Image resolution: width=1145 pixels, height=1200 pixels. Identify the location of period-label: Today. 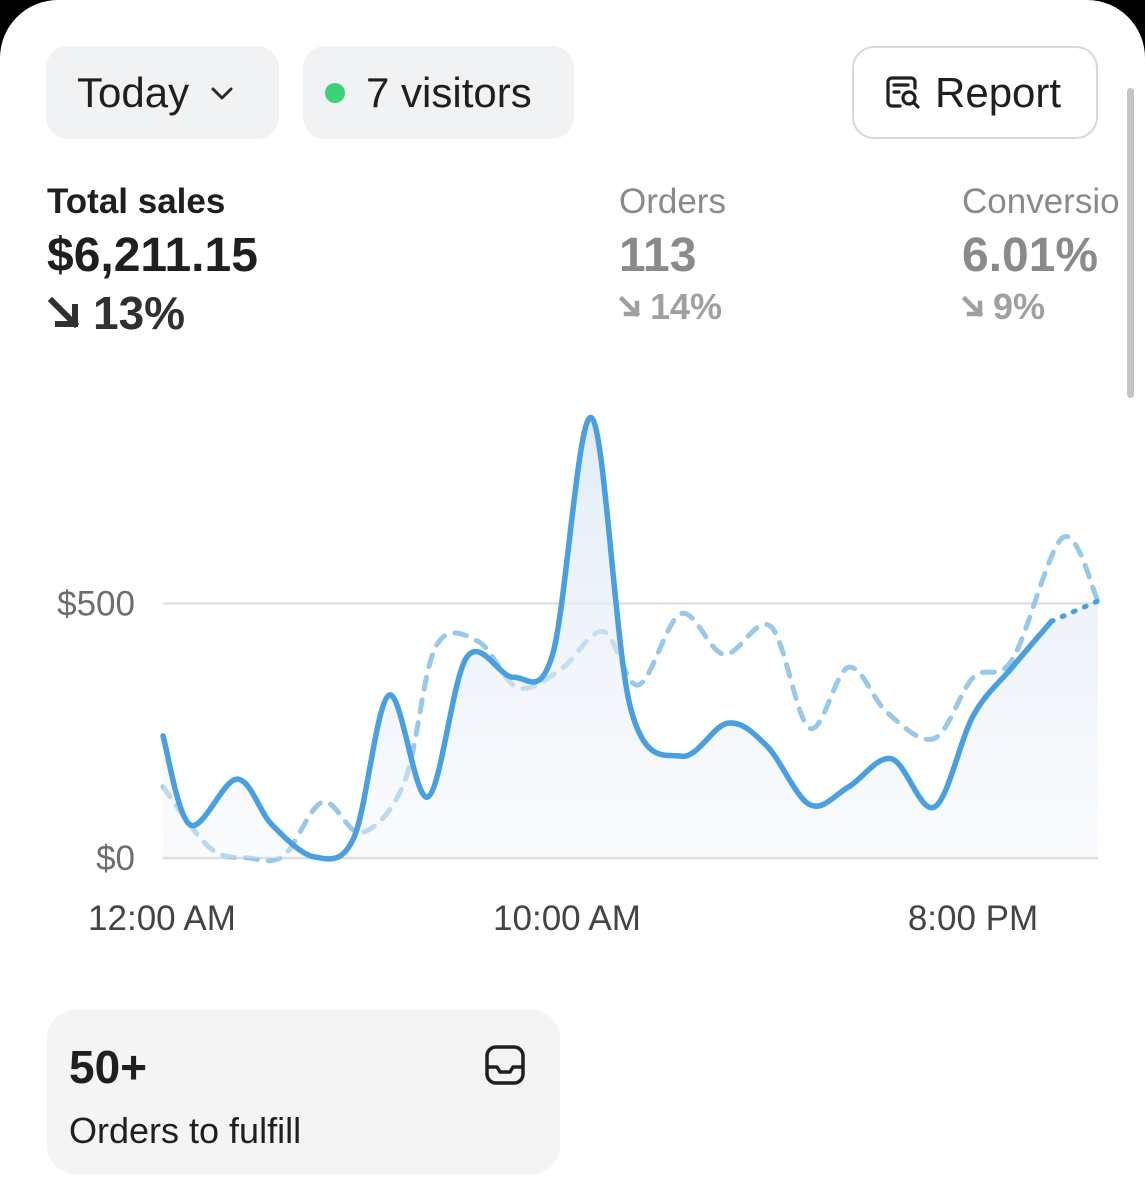
(133, 92).